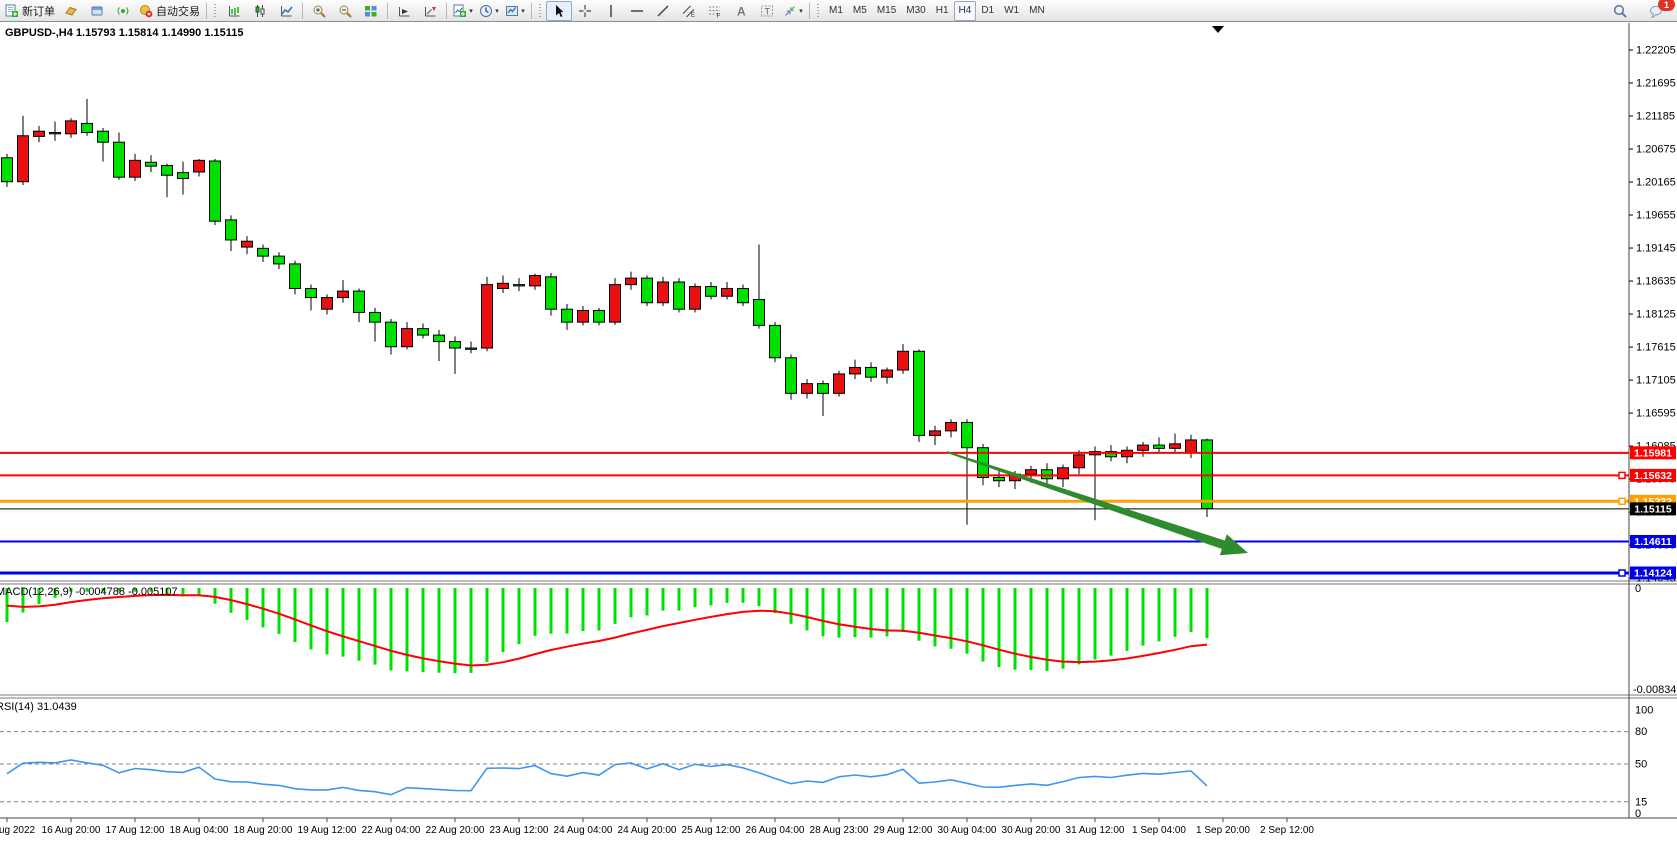 This screenshot has width=1677, height=842. I want to click on auto-scroll-button, so click(404, 11).